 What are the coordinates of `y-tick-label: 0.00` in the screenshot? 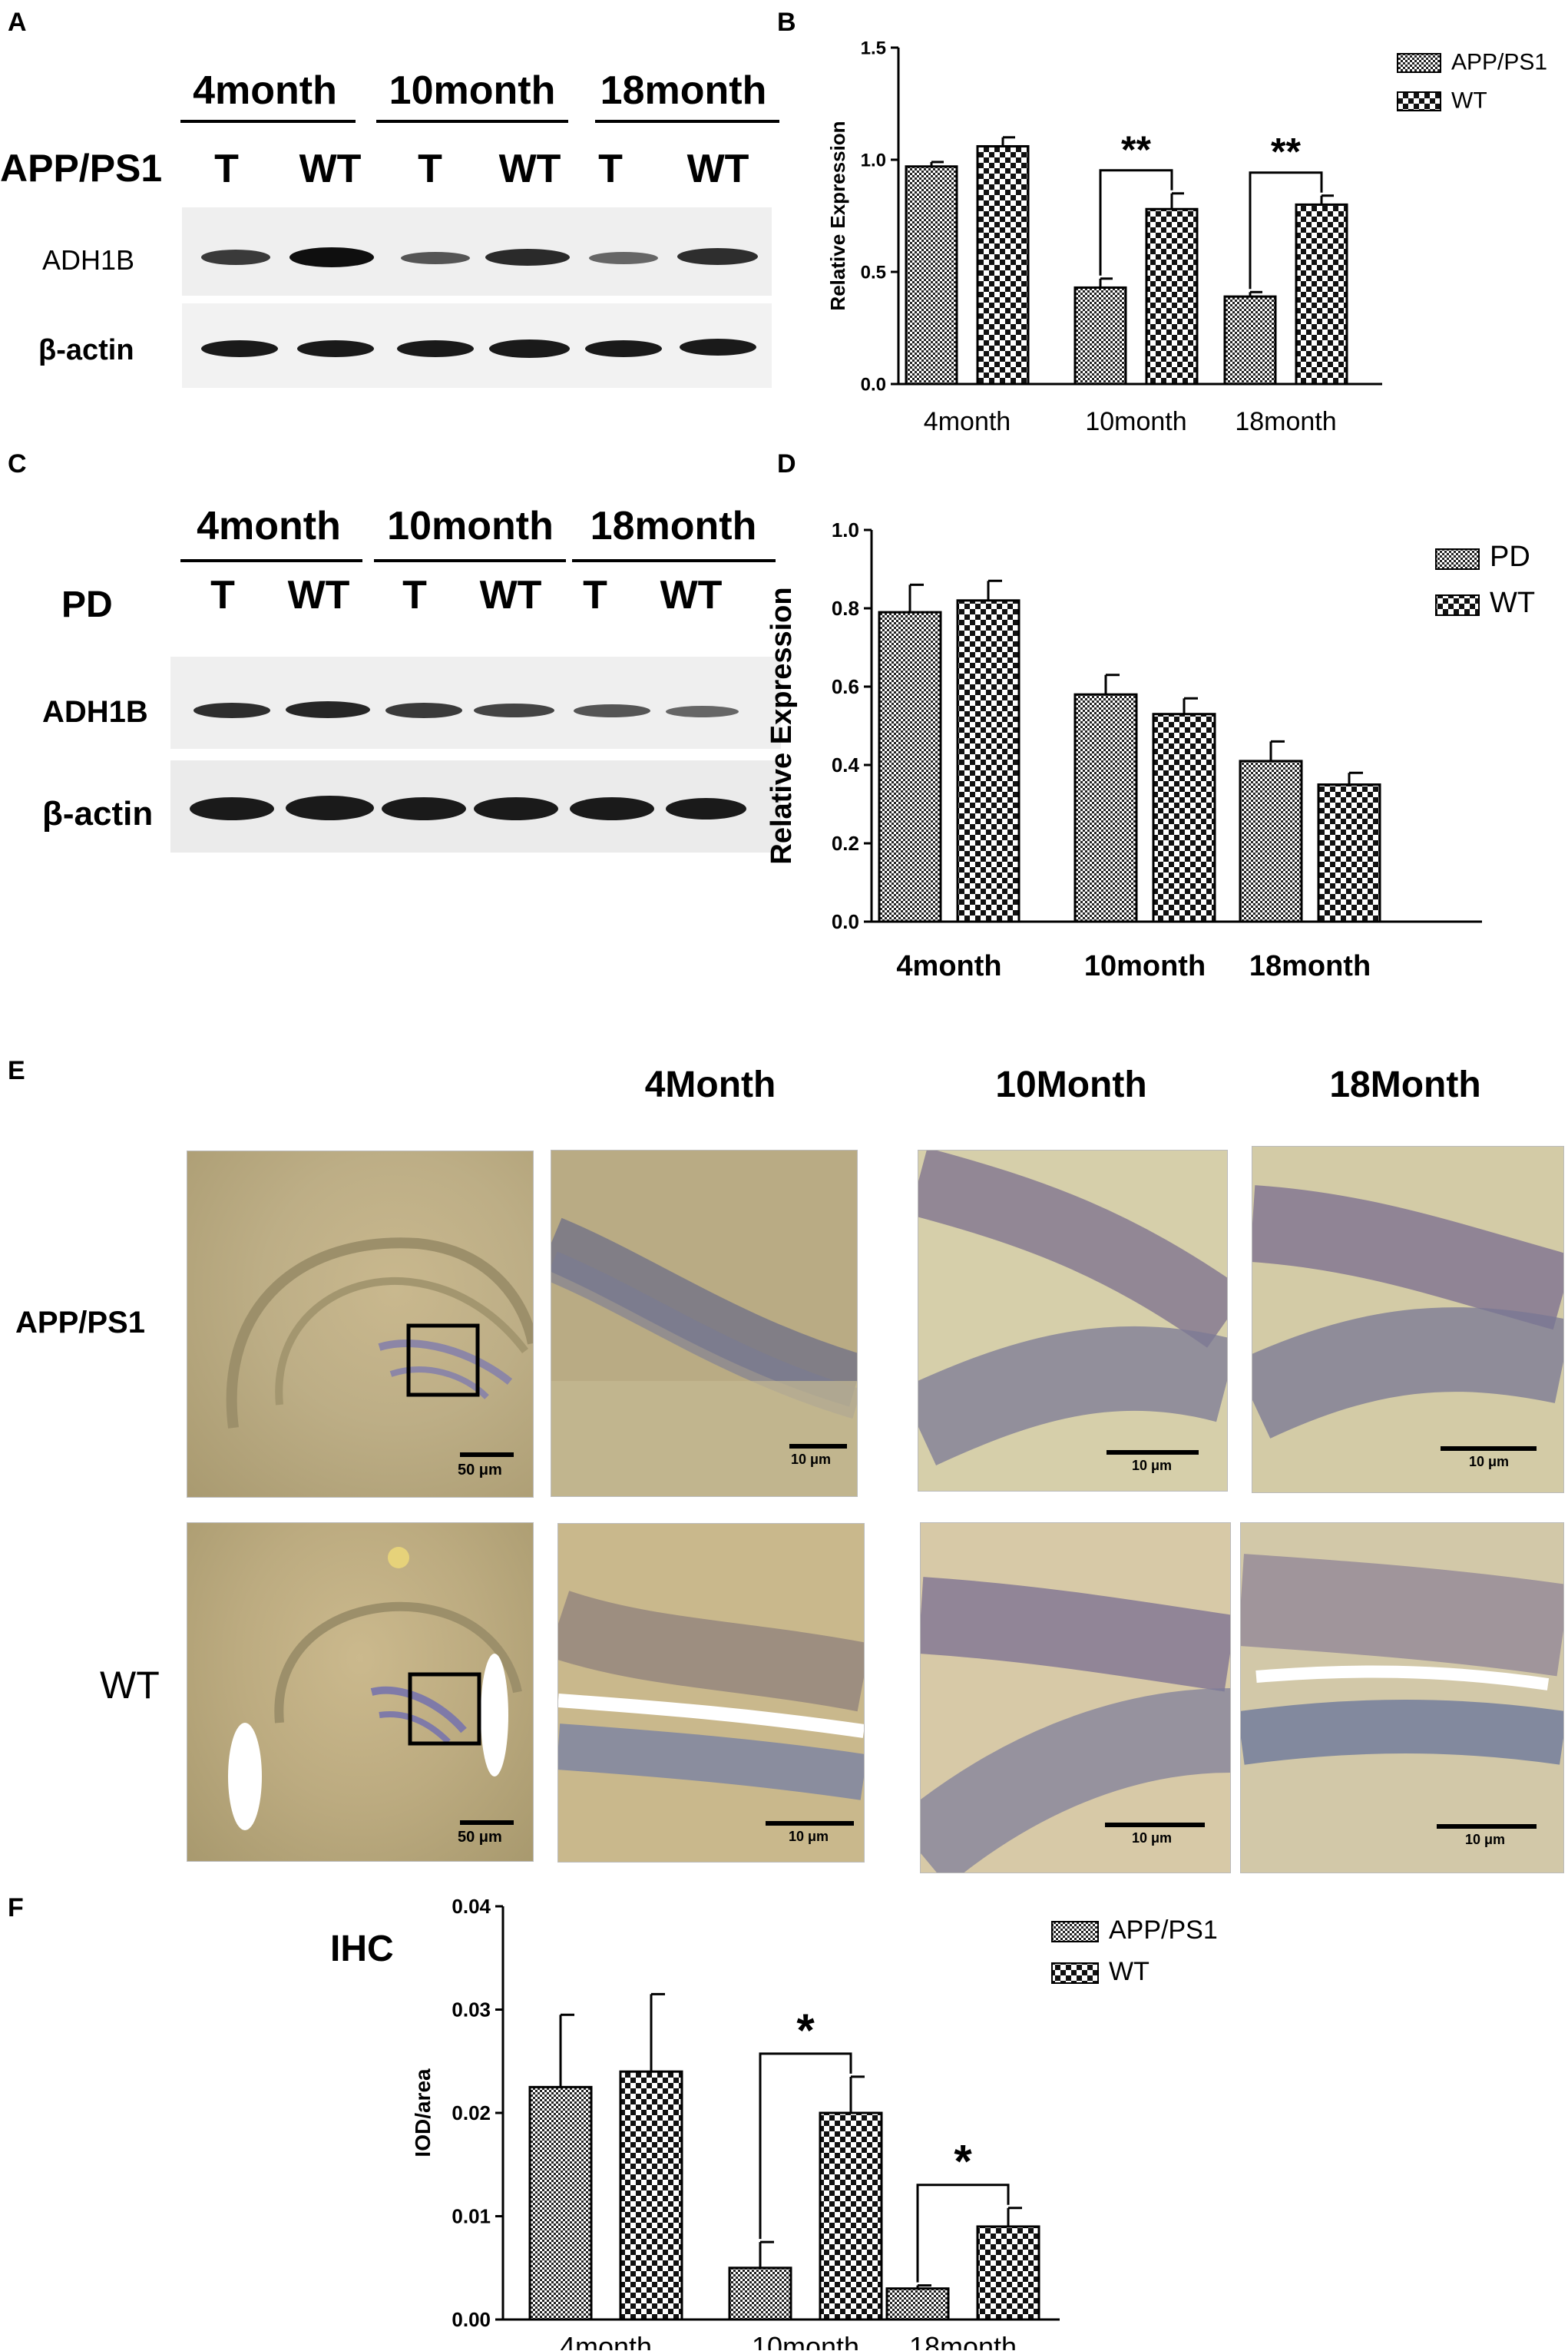 It's located at (471, 2319).